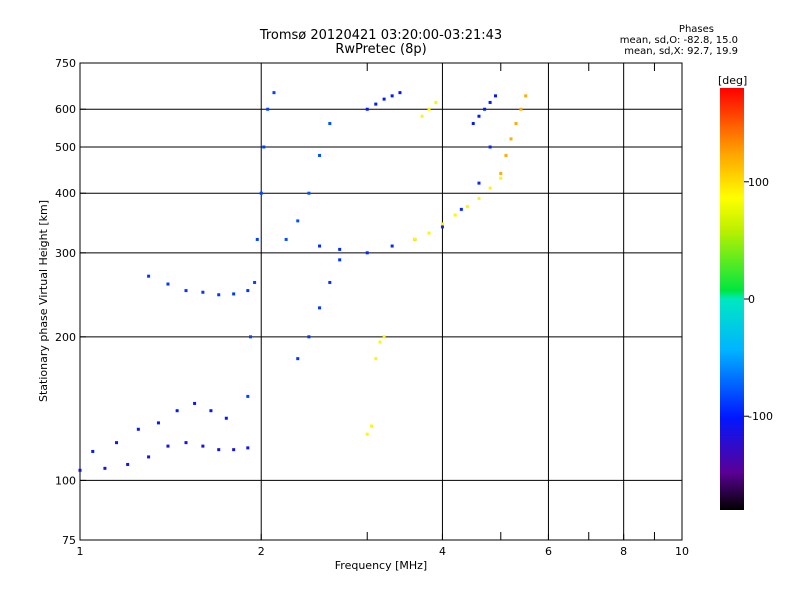 This screenshot has height=600, width=800. Describe the element at coordinates (65, 253) in the screenshot. I see `y-tick-label: 300` at that location.